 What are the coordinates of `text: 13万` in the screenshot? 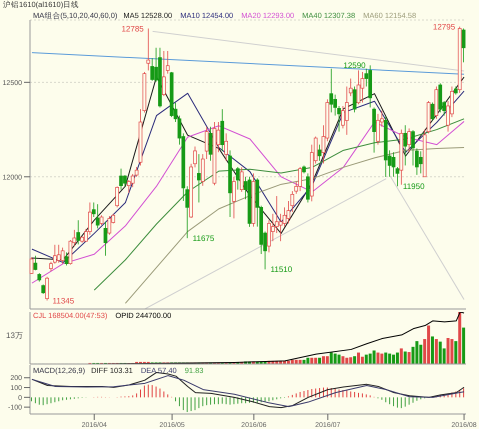 It's located at (14, 335).